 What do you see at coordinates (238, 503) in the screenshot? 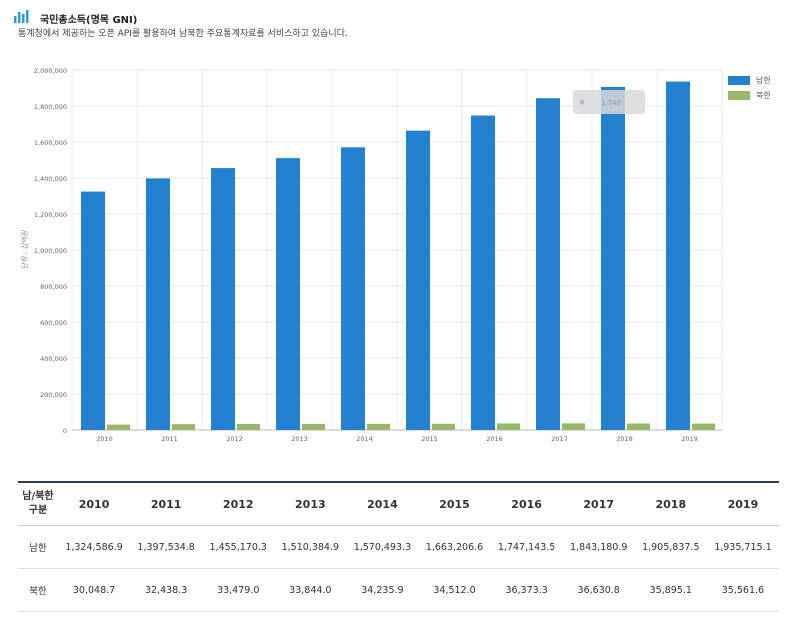
I see `year-header: 2012` at bounding box center [238, 503].